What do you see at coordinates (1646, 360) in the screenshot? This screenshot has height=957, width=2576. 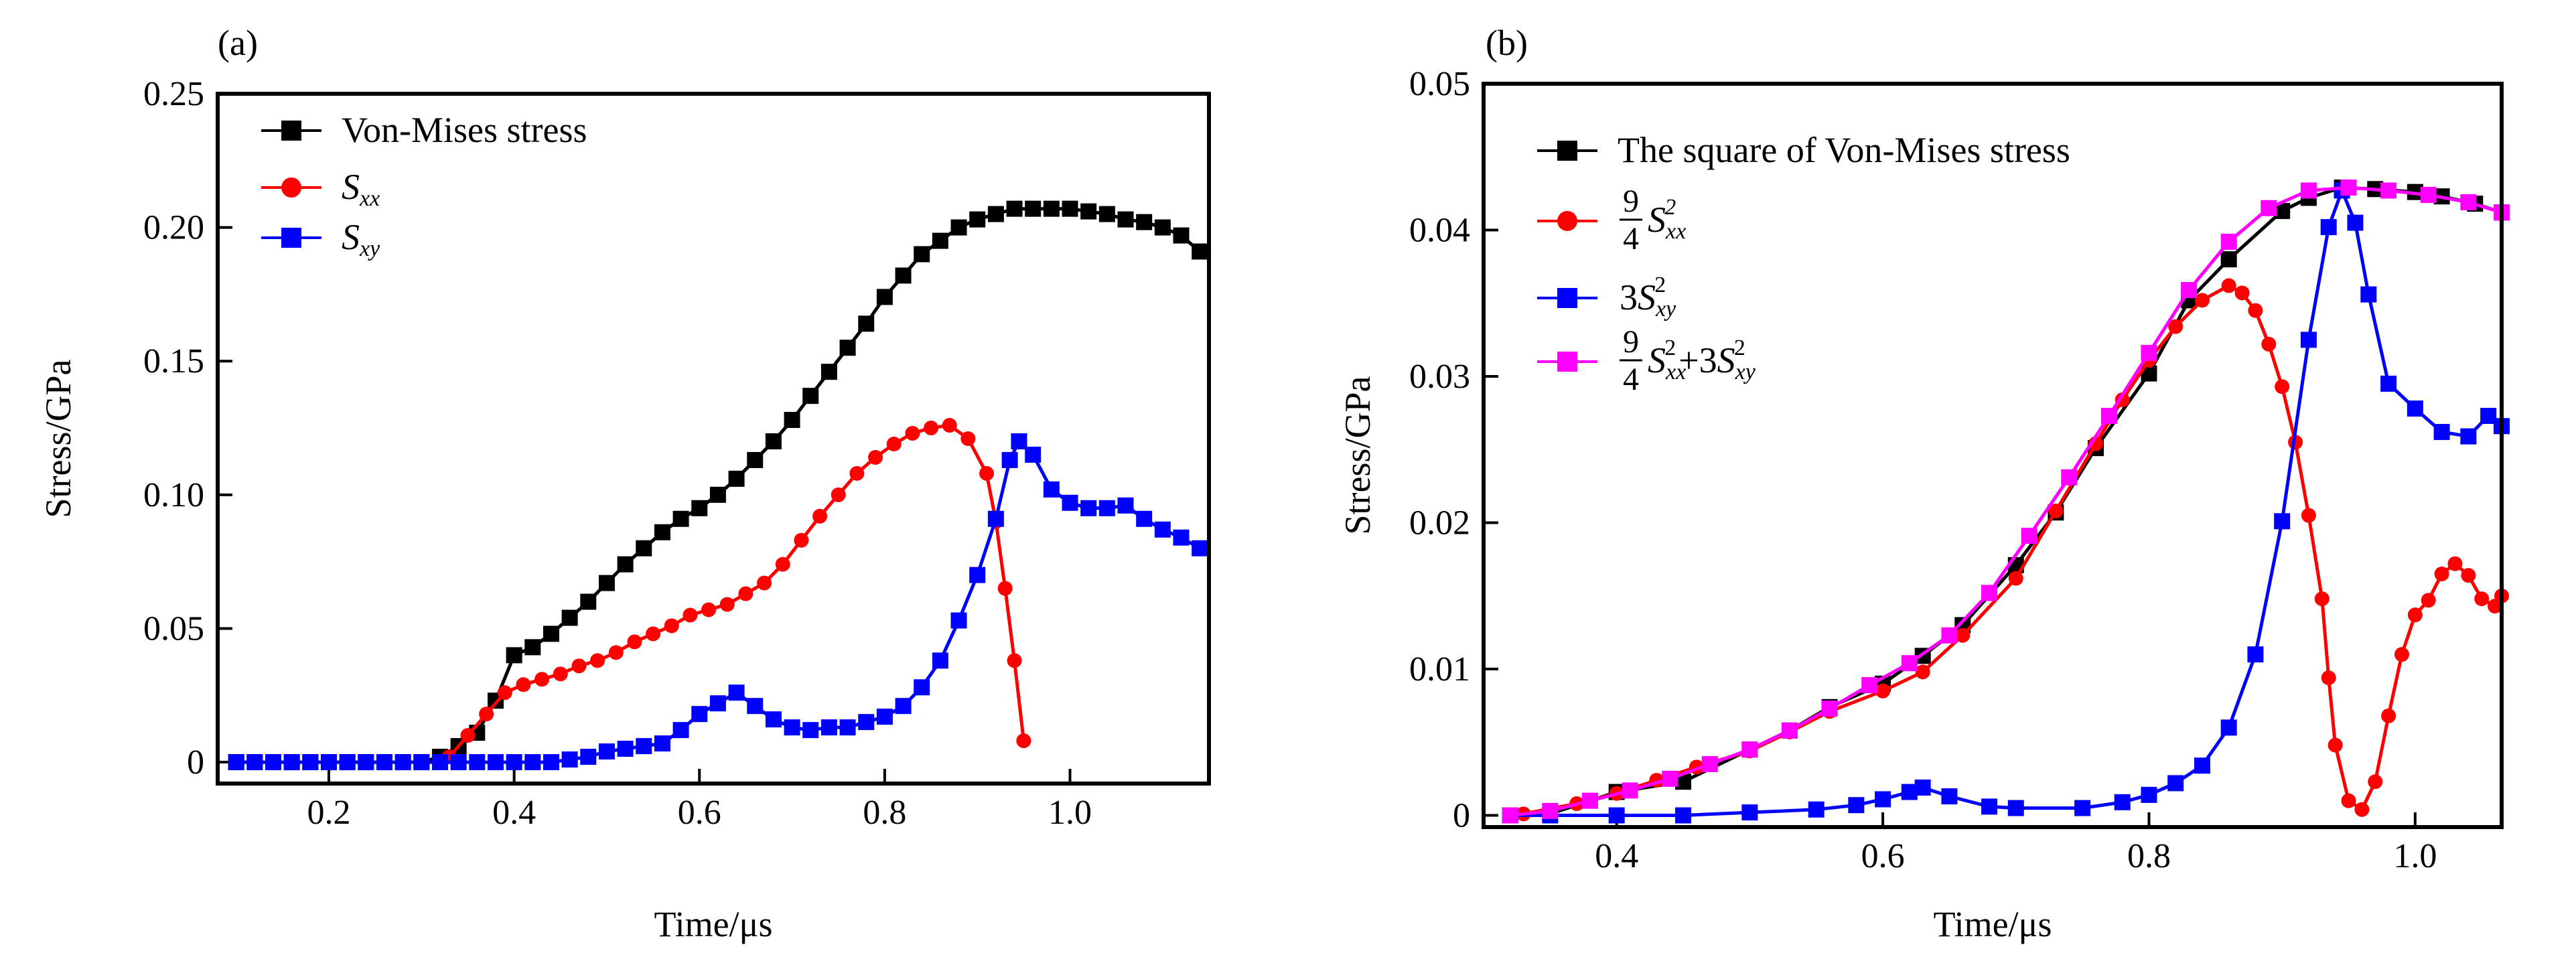 I see `legend-entry-sum: 9 4 Sxx2+3Sxy2` at bounding box center [1646, 360].